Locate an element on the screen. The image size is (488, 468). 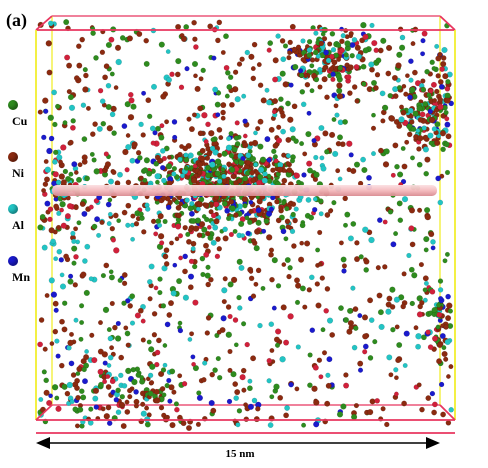
legend-item-al: Al is located at coordinates (24, 224).